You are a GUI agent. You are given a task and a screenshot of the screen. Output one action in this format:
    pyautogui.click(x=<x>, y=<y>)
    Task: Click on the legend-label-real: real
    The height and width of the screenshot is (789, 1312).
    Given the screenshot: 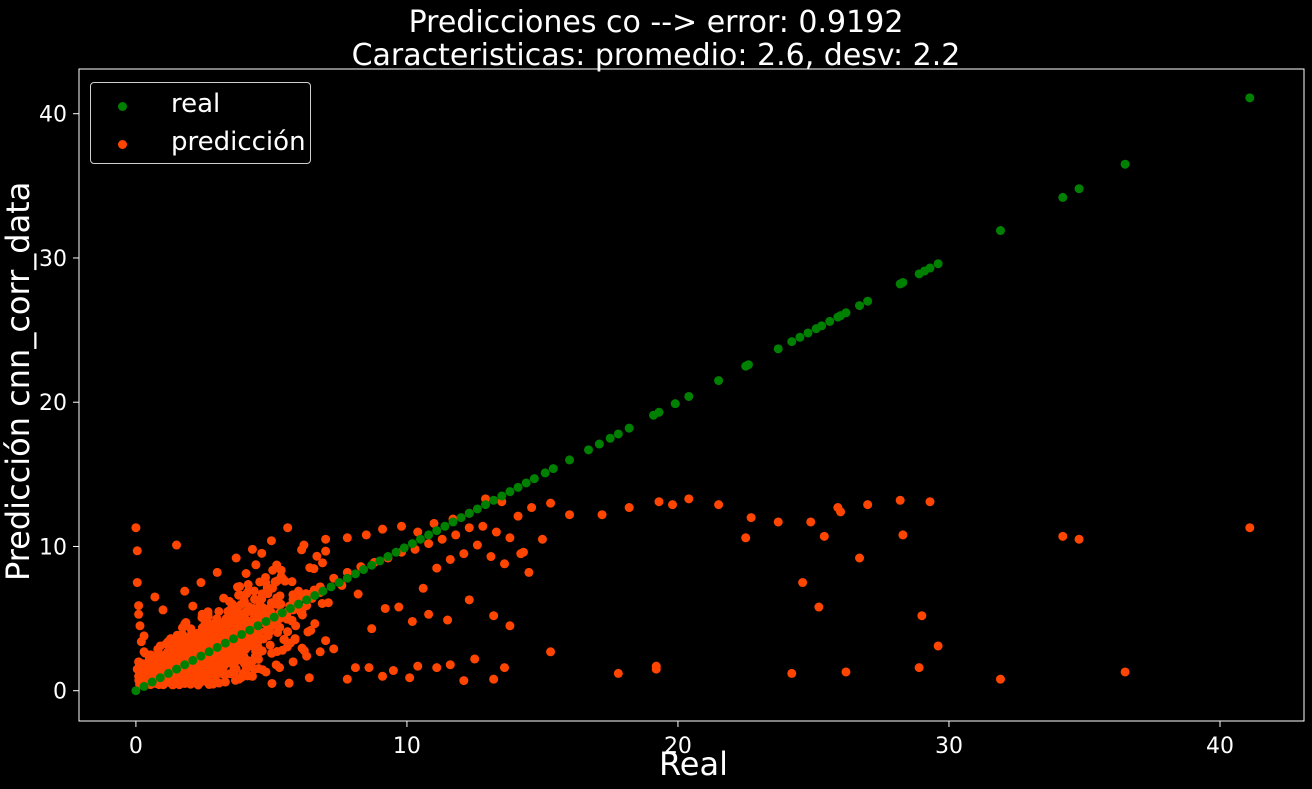 What is the action you would take?
    pyautogui.click(x=196, y=104)
    